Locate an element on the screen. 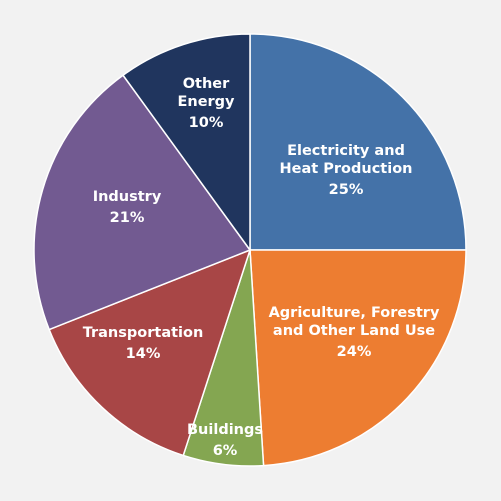 The width and height of the screenshot is (501, 501). slice-label: Other Energy 10% is located at coordinates (206, 103).